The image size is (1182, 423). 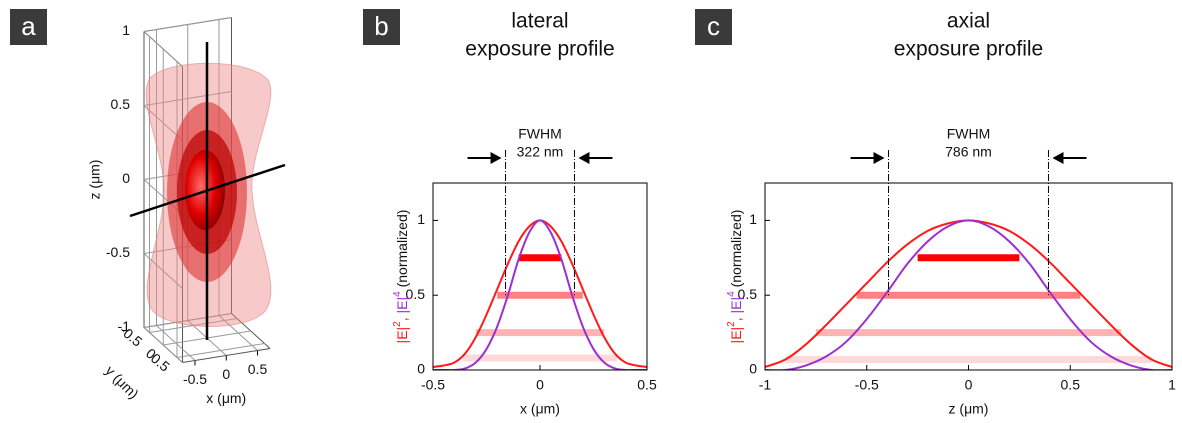 I want to click on z-tick-label: -1, so click(x=124, y=326).